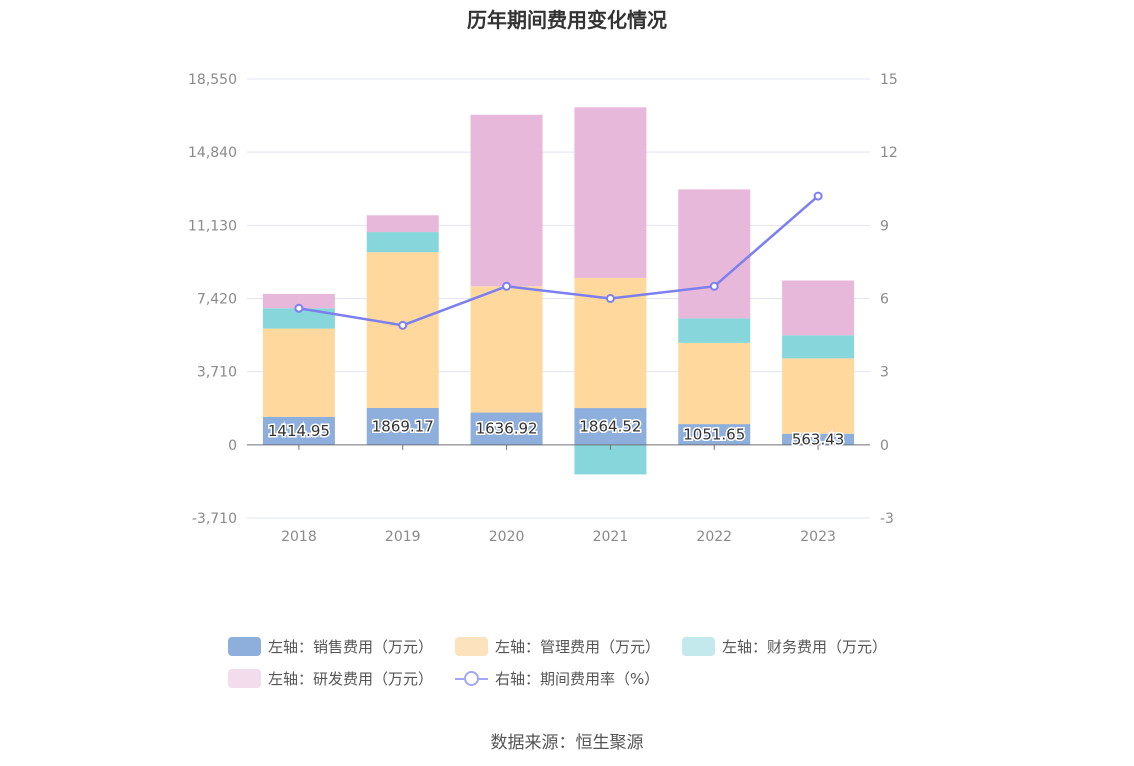 Image resolution: width=1134 pixels, height=766 pixels. I want to click on left-axis-tick-label: 11,130, so click(212, 226).